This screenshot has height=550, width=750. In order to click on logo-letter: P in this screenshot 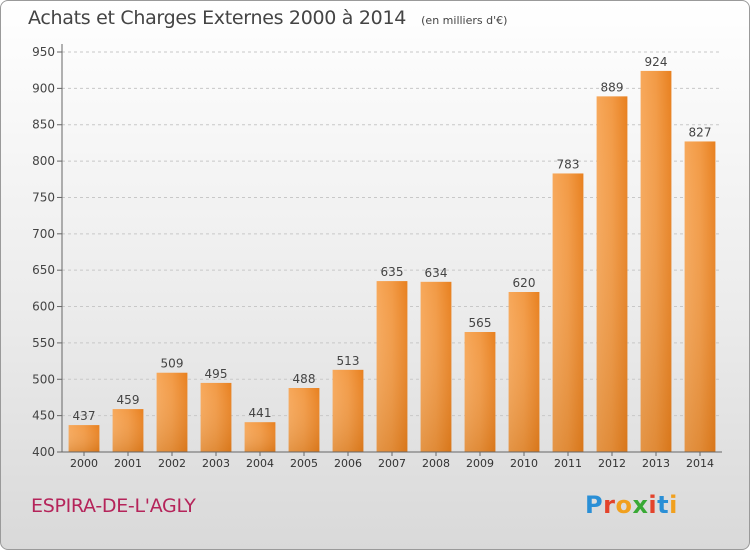, I will do `click(594, 505)`.